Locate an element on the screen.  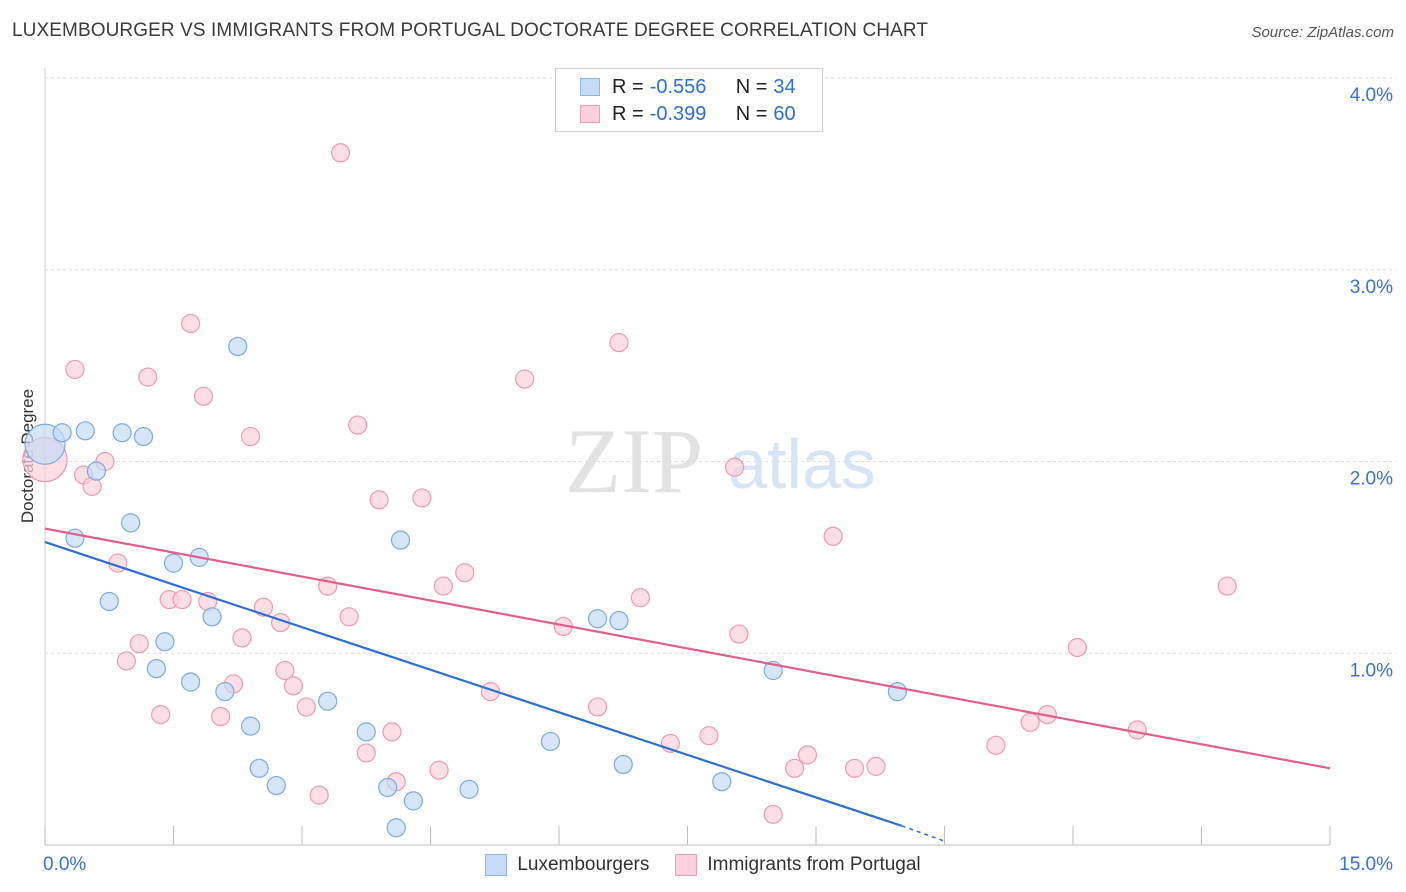
source-credit: Source: ZipAtlas.com is located at coordinates (1322, 32).